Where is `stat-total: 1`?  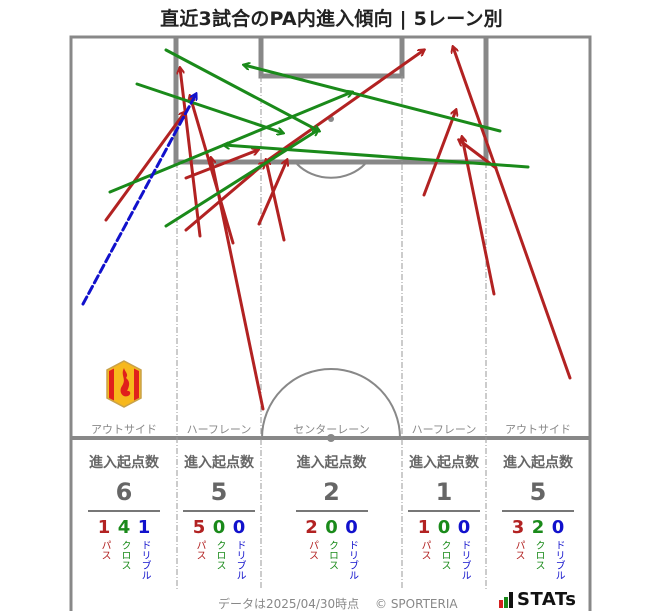
stat-total: 1 is located at coordinates (444, 492).